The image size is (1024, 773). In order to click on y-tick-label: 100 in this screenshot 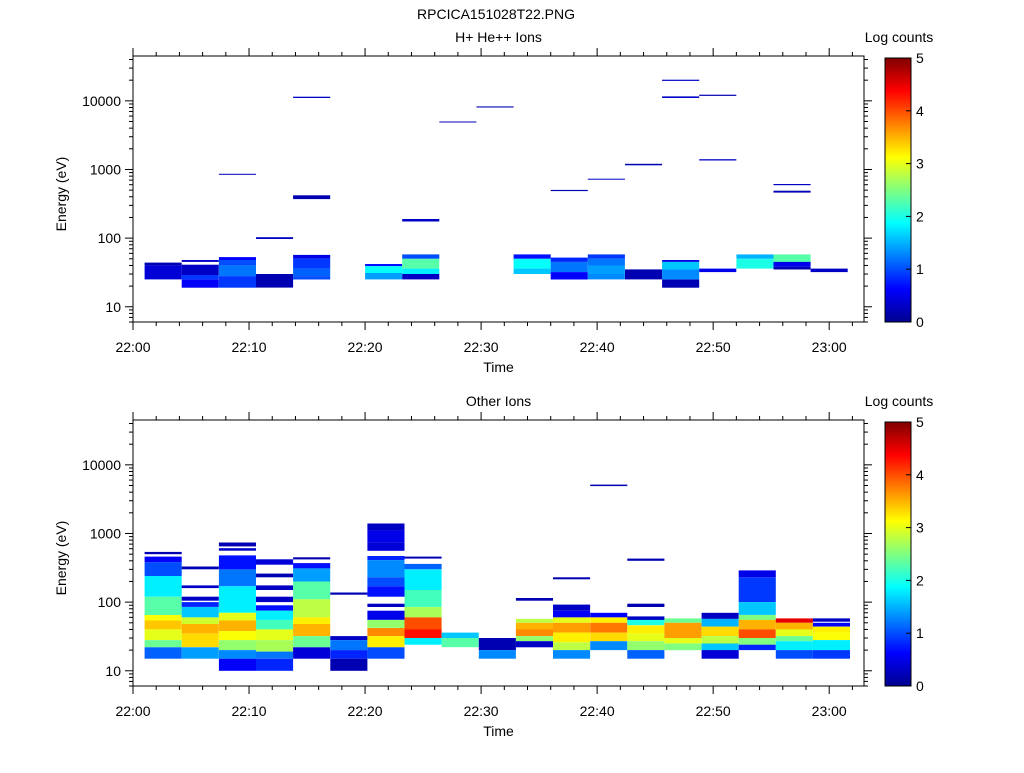, I will do `click(110, 602)`.